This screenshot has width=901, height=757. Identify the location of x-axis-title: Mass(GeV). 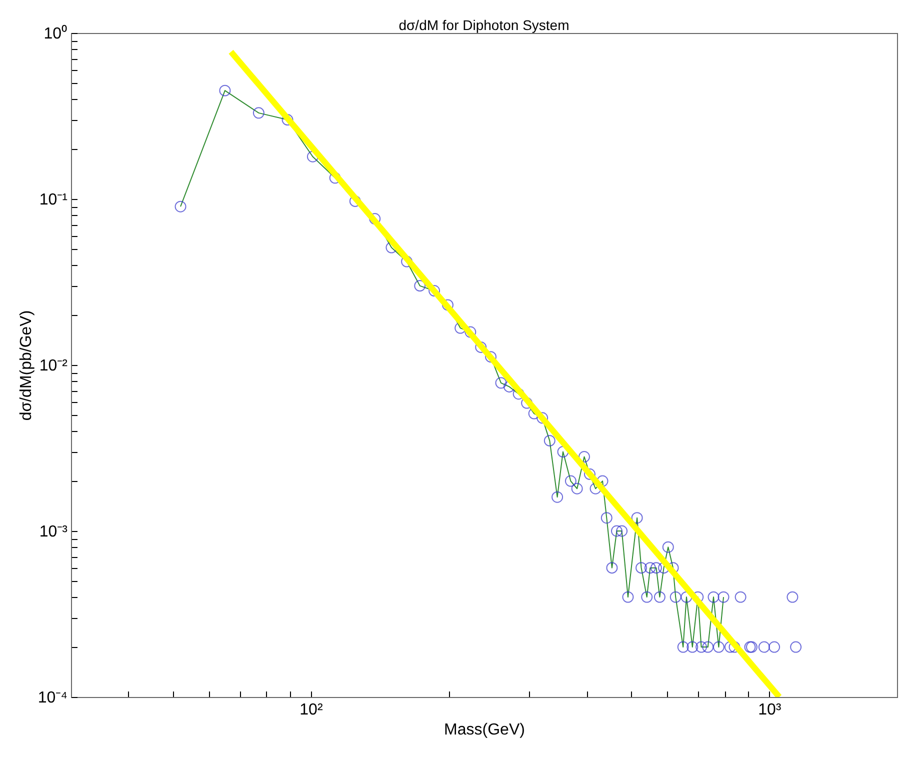
(484, 730).